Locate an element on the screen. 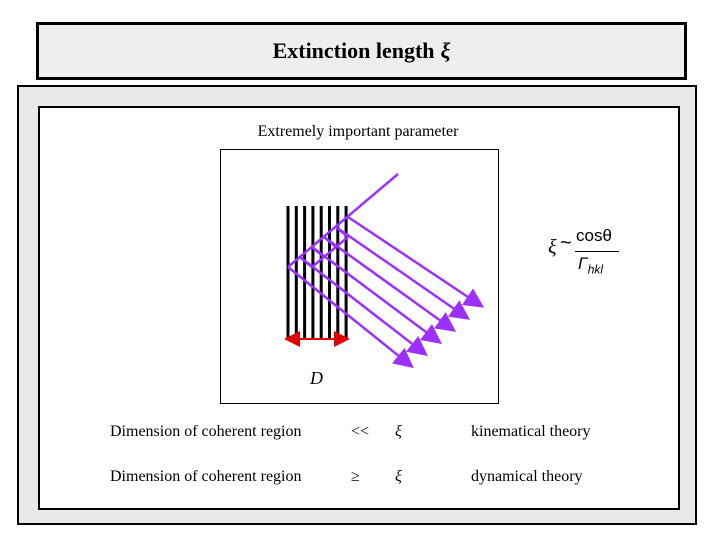  formula-denominator: Γhkl is located at coordinates (590, 265).